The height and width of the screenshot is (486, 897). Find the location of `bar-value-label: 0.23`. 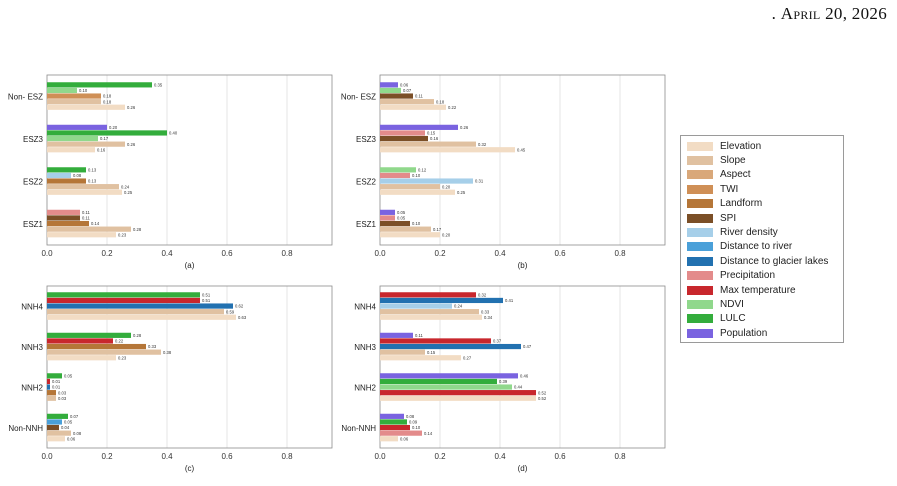

bar-value-label: 0.23 is located at coordinates (122, 234).